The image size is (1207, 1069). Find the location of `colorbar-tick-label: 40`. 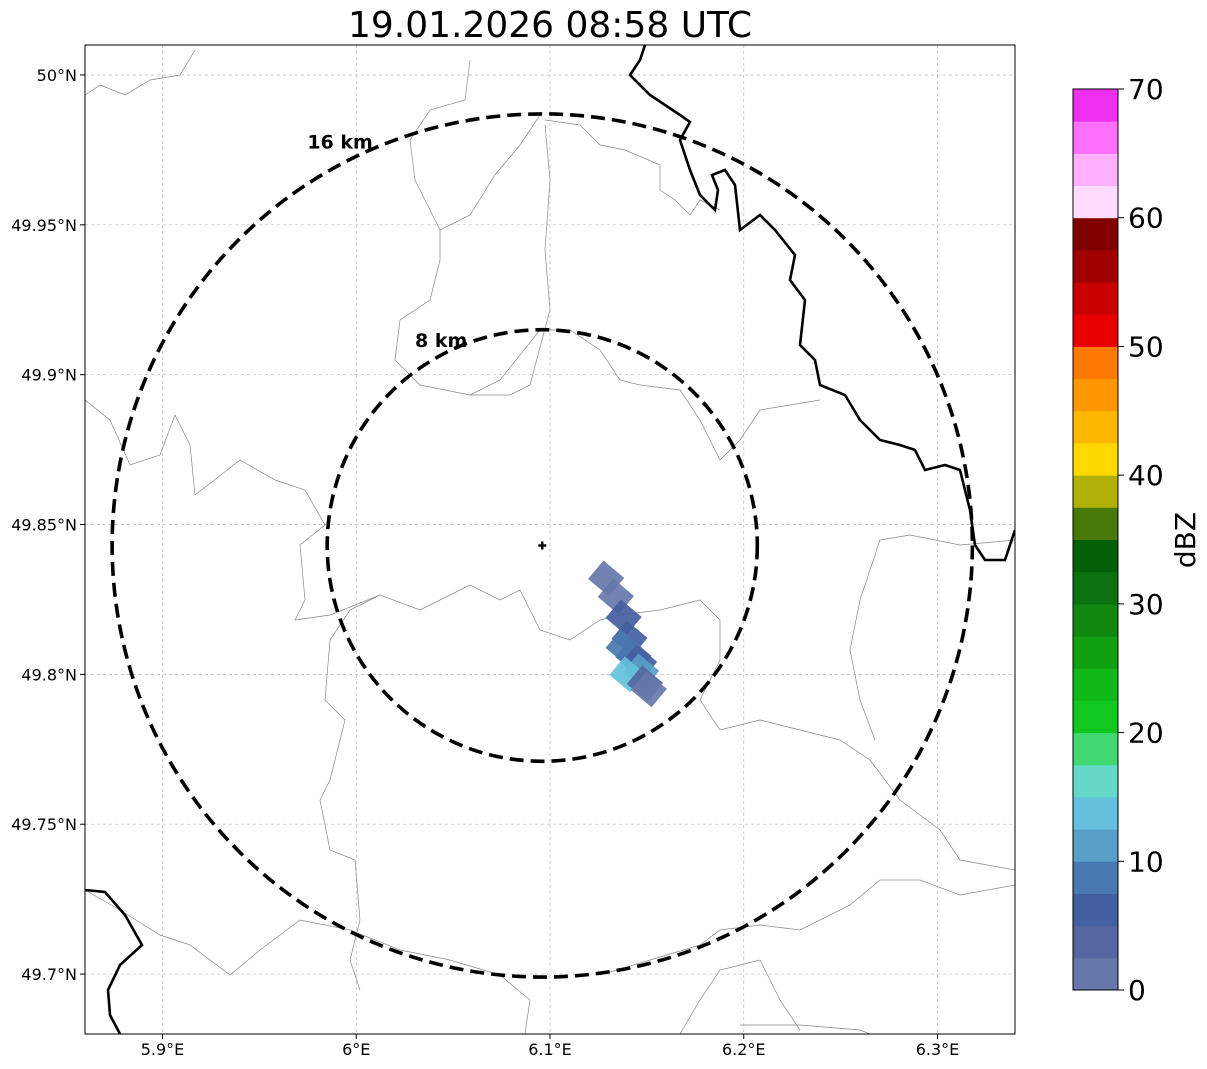

colorbar-tick-label: 40 is located at coordinates (1146, 475).